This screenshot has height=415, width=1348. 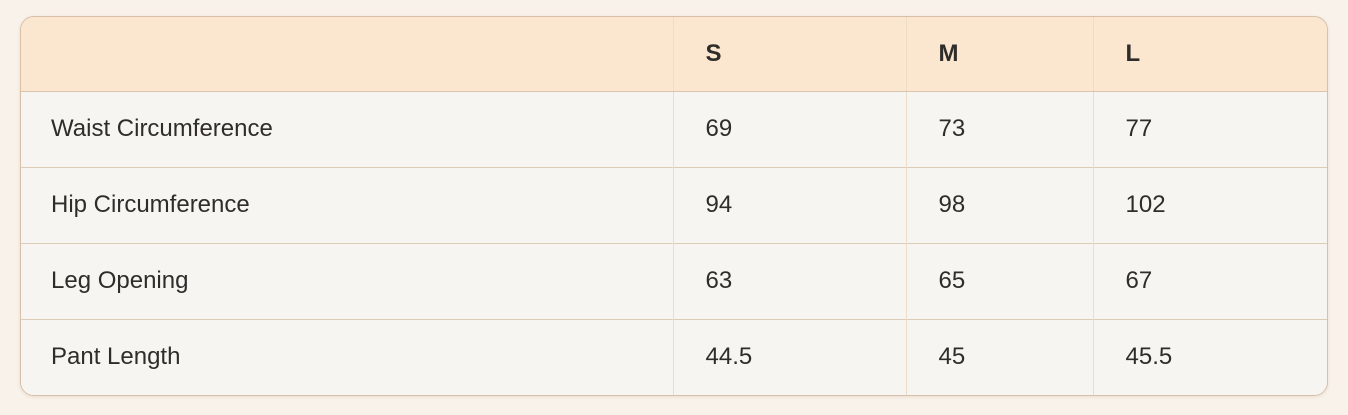 What do you see at coordinates (999, 280) in the screenshot?
I see `measurement-value: 65` at bounding box center [999, 280].